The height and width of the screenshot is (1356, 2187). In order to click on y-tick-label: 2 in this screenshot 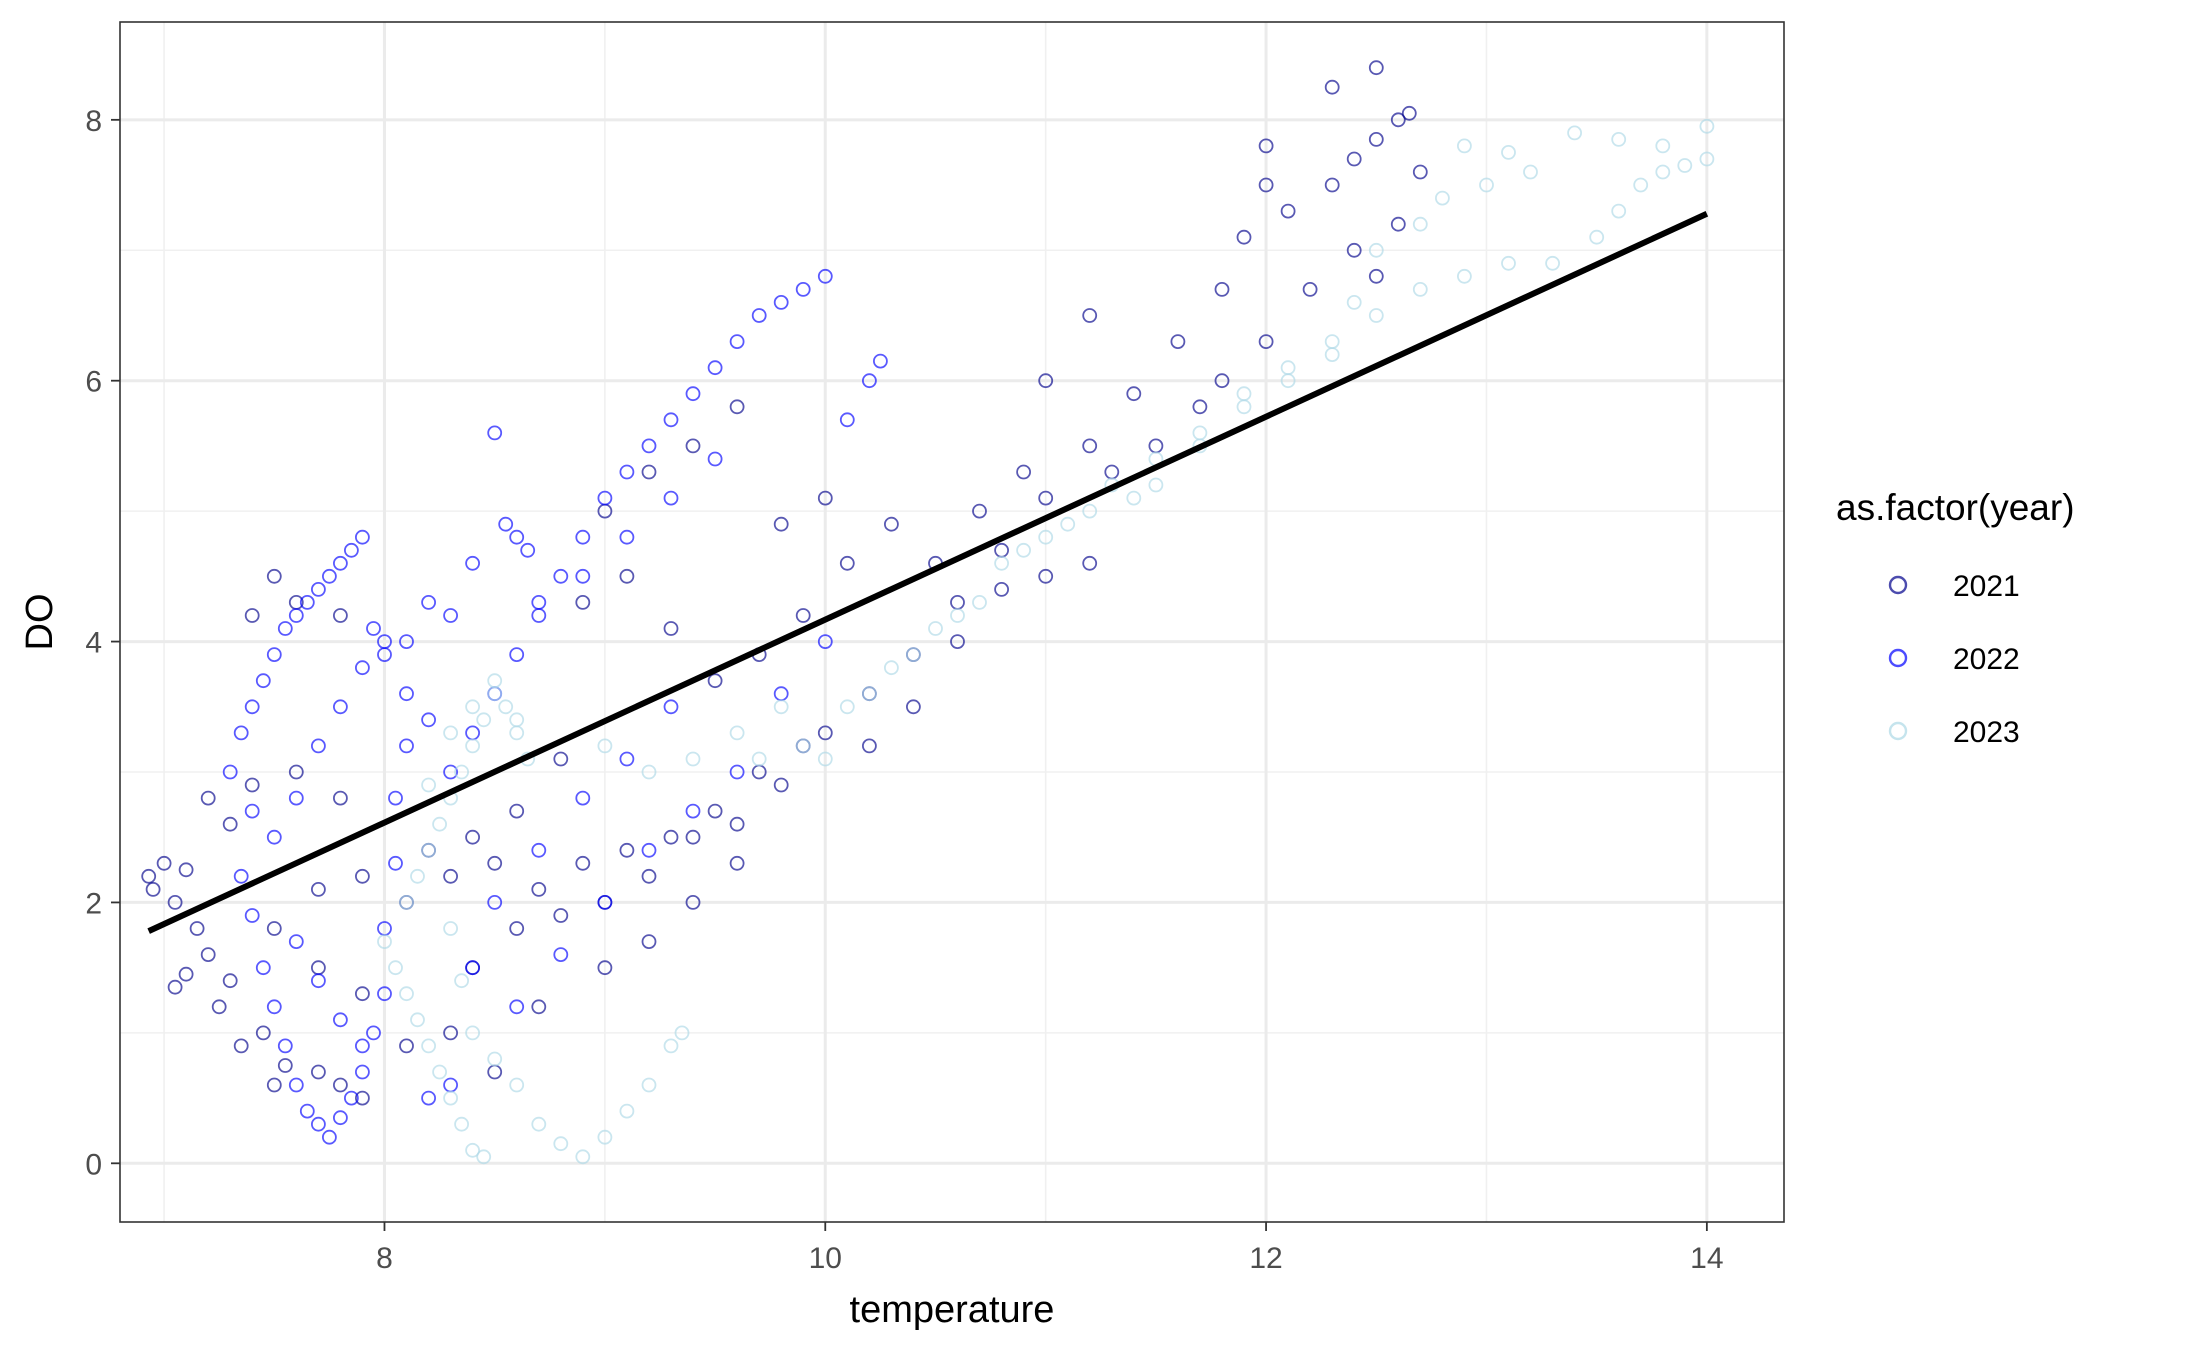, I will do `click(93, 903)`.